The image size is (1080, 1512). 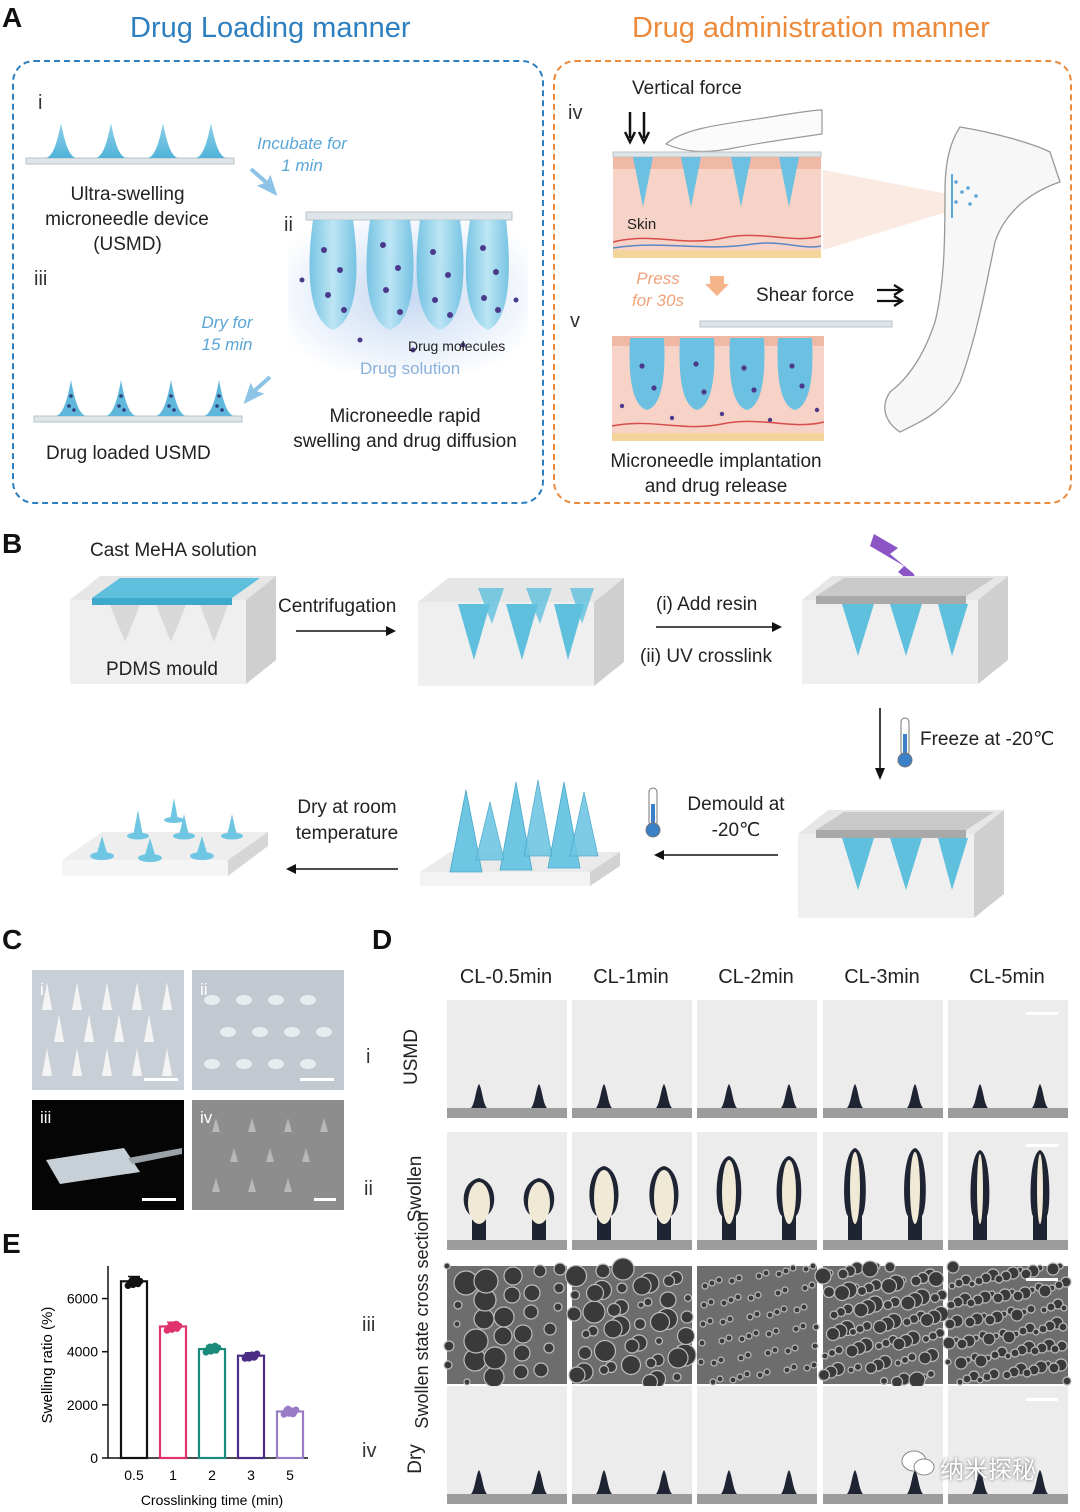 What do you see at coordinates (882, 977) in the screenshot?
I see `col-head-3: CL-3min` at bounding box center [882, 977].